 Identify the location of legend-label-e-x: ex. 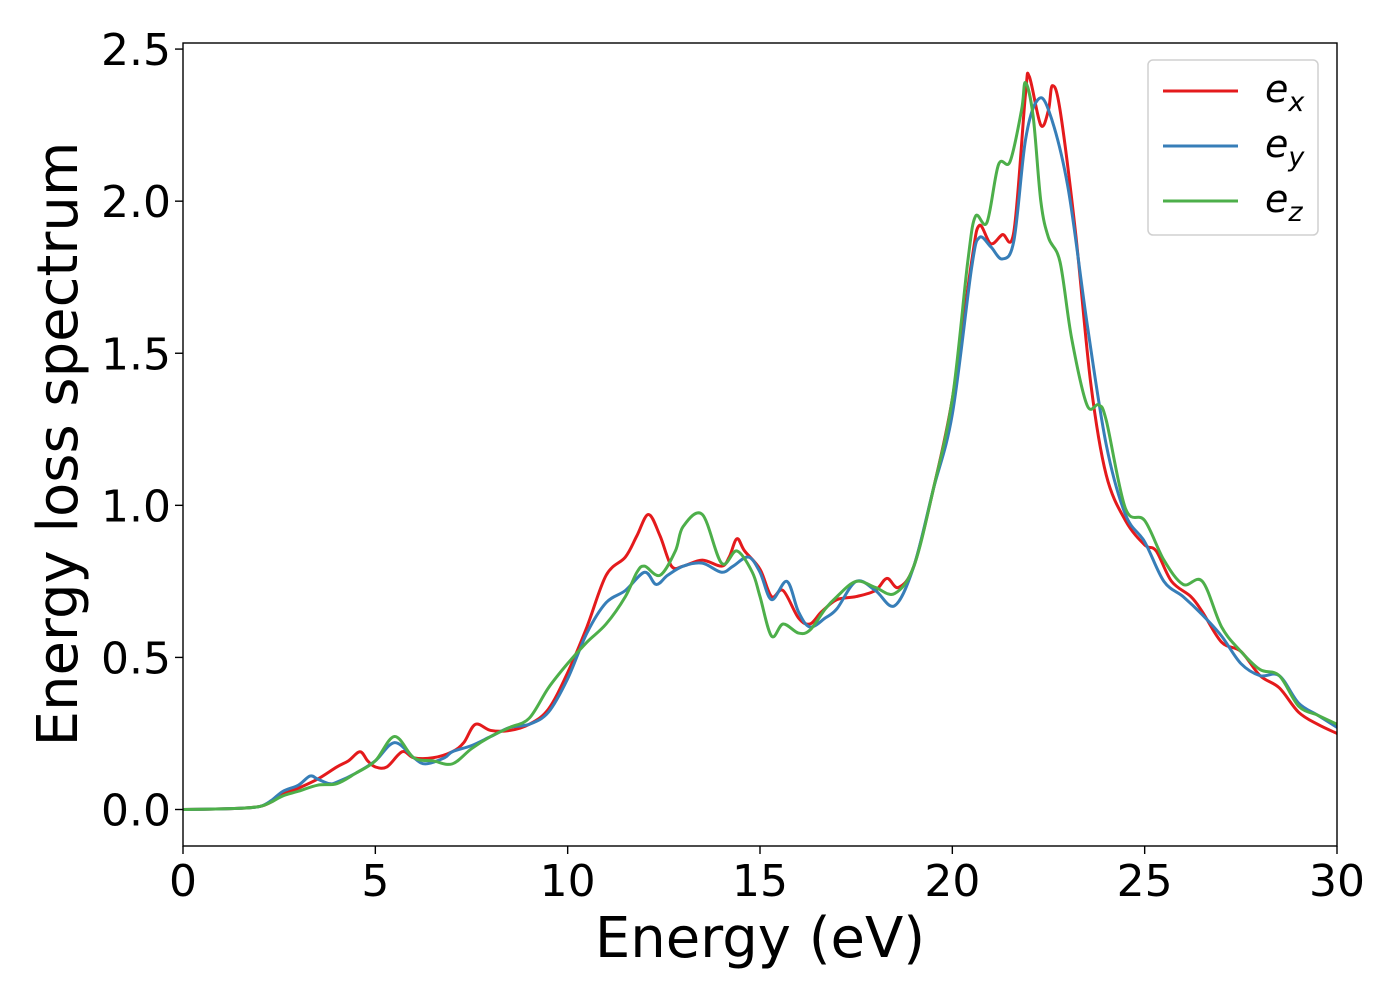
(1285, 92).